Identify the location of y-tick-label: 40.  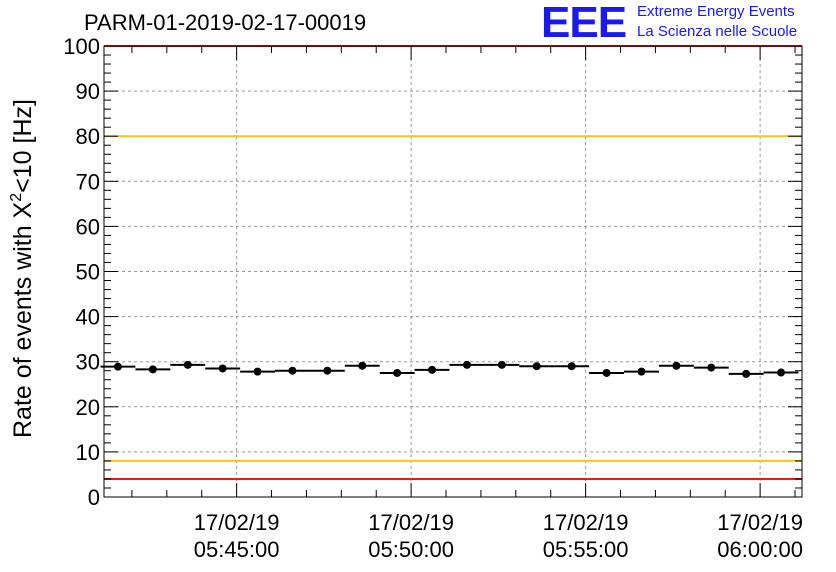
(88, 317).